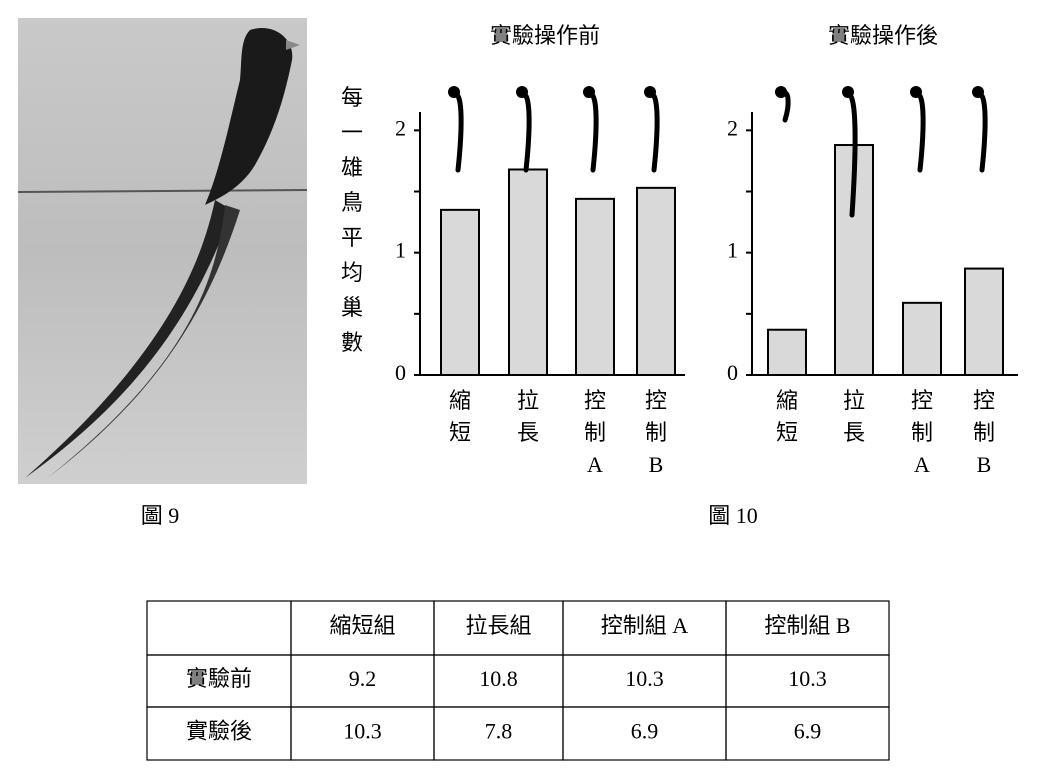 The height and width of the screenshot is (780, 1038). Describe the element at coordinates (160, 515) in the screenshot. I see `figure-caption: 圖 9` at that location.